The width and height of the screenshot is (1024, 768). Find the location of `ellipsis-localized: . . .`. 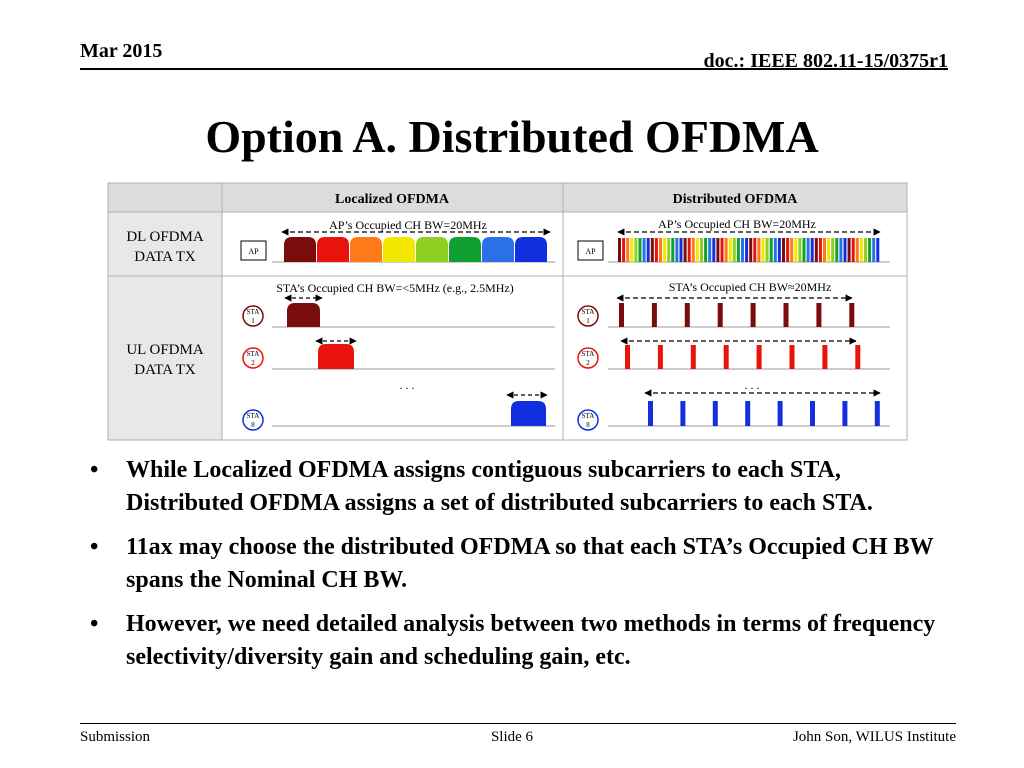

ellipsis-localized: . . . is located at coordinates (407, 385).